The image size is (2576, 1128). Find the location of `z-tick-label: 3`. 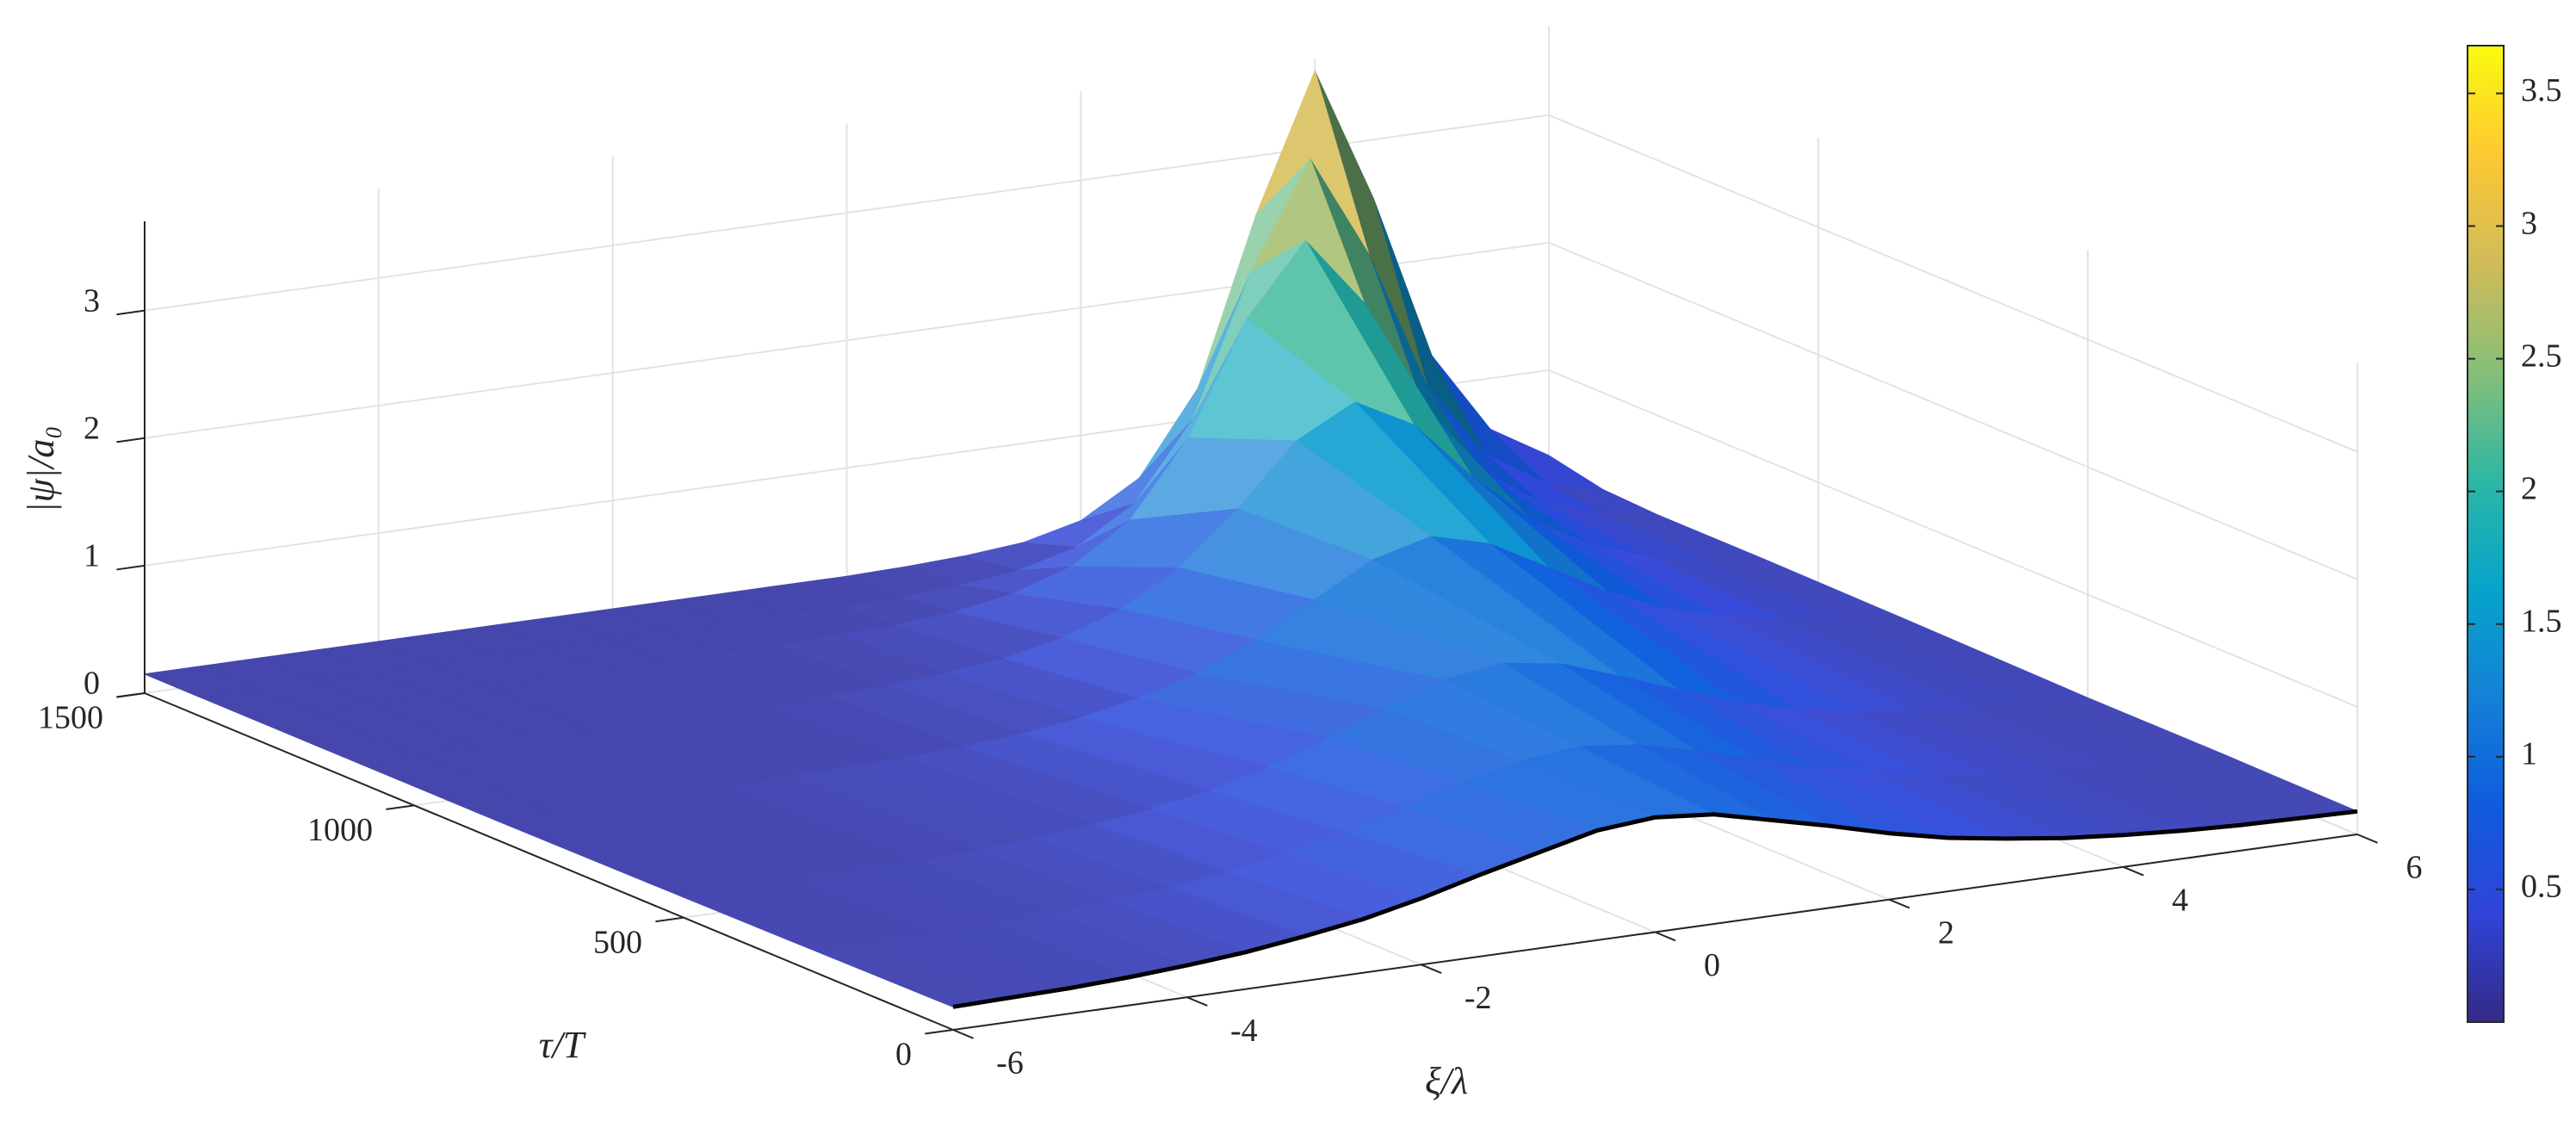

z-tick-label: 3 is located at coordinates (92, 300).